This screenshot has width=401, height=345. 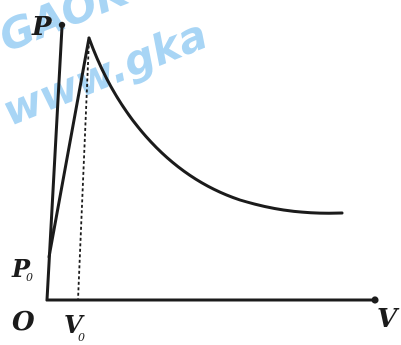 I want to click on v0-label-subscript: 0, so click(x=81, y=337).